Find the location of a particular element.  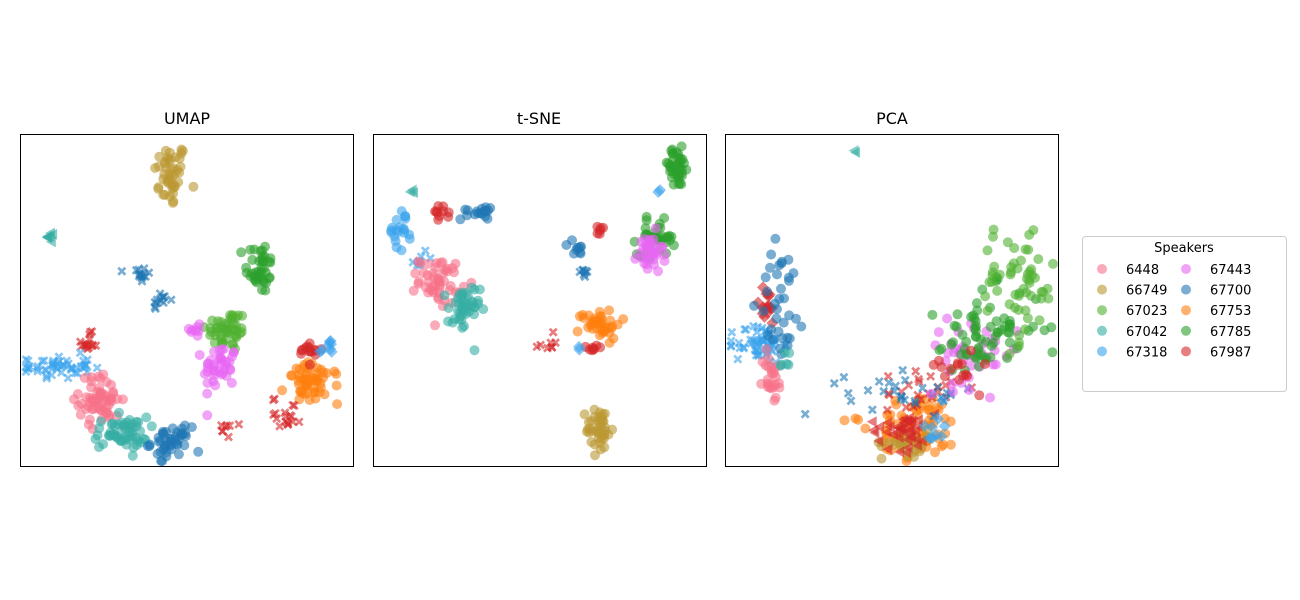

pca-title: PCA is located at coordinates (892, 118).